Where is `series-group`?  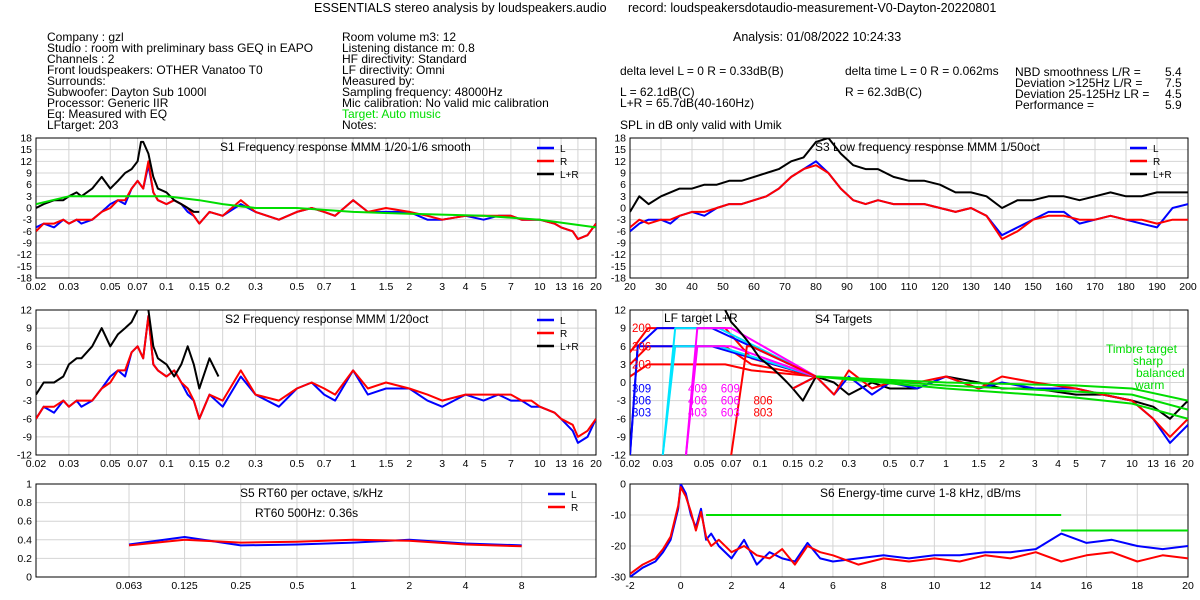
series-group is located at coordinates (909, 189).